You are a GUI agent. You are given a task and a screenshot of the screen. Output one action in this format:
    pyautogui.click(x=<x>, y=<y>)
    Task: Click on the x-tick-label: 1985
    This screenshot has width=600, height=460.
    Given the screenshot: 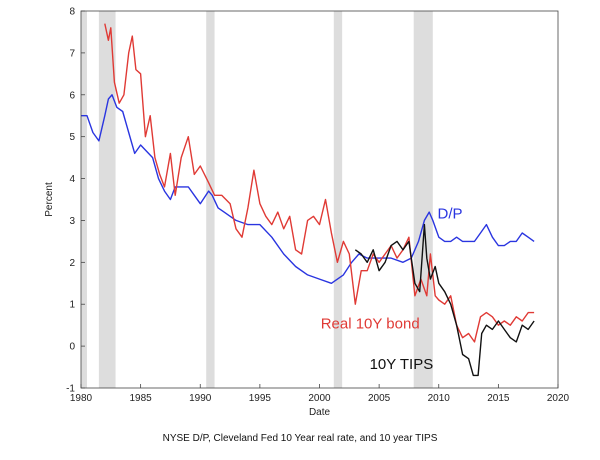 What is the action you would take?
    pyautogui.click(x=141, y=398)
    